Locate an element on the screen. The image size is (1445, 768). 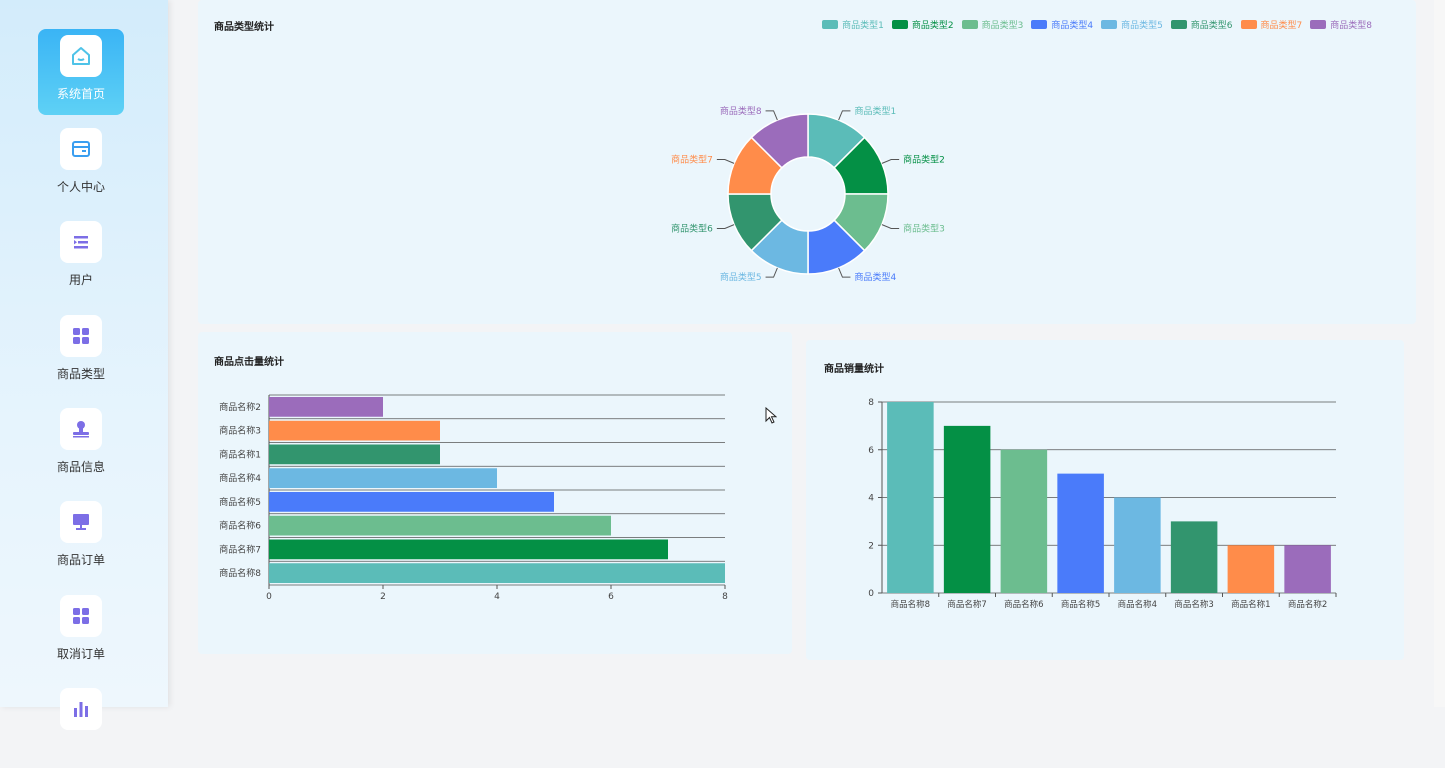
y-tick-label: 商品名称7 is located at coordinates (240, 549).